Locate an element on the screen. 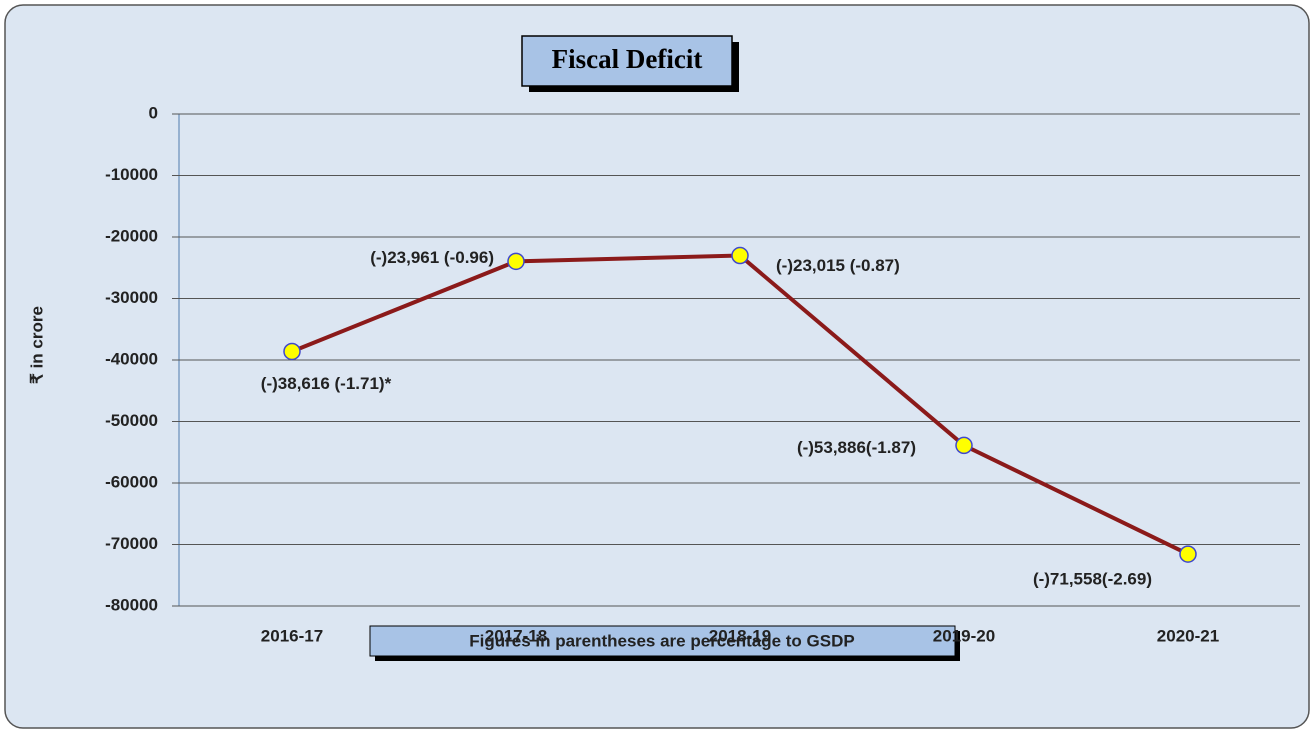 This screenshot has height=733, width=1314. data-label: (-)71,558(-2.69) is located at coordinates (1092, 579).